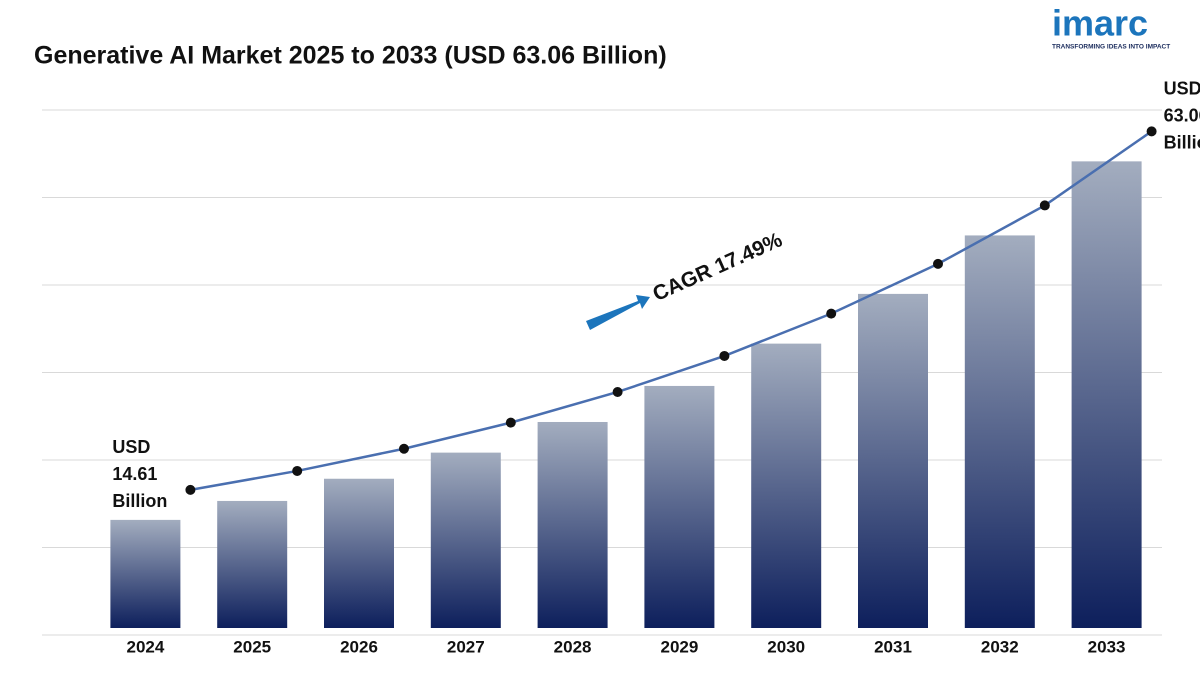 This screenshot has width=1200, height=675. Describe the element at coordinates (1000, 646) in the screenshot. I see `x-tick-label: 2032` at that location.